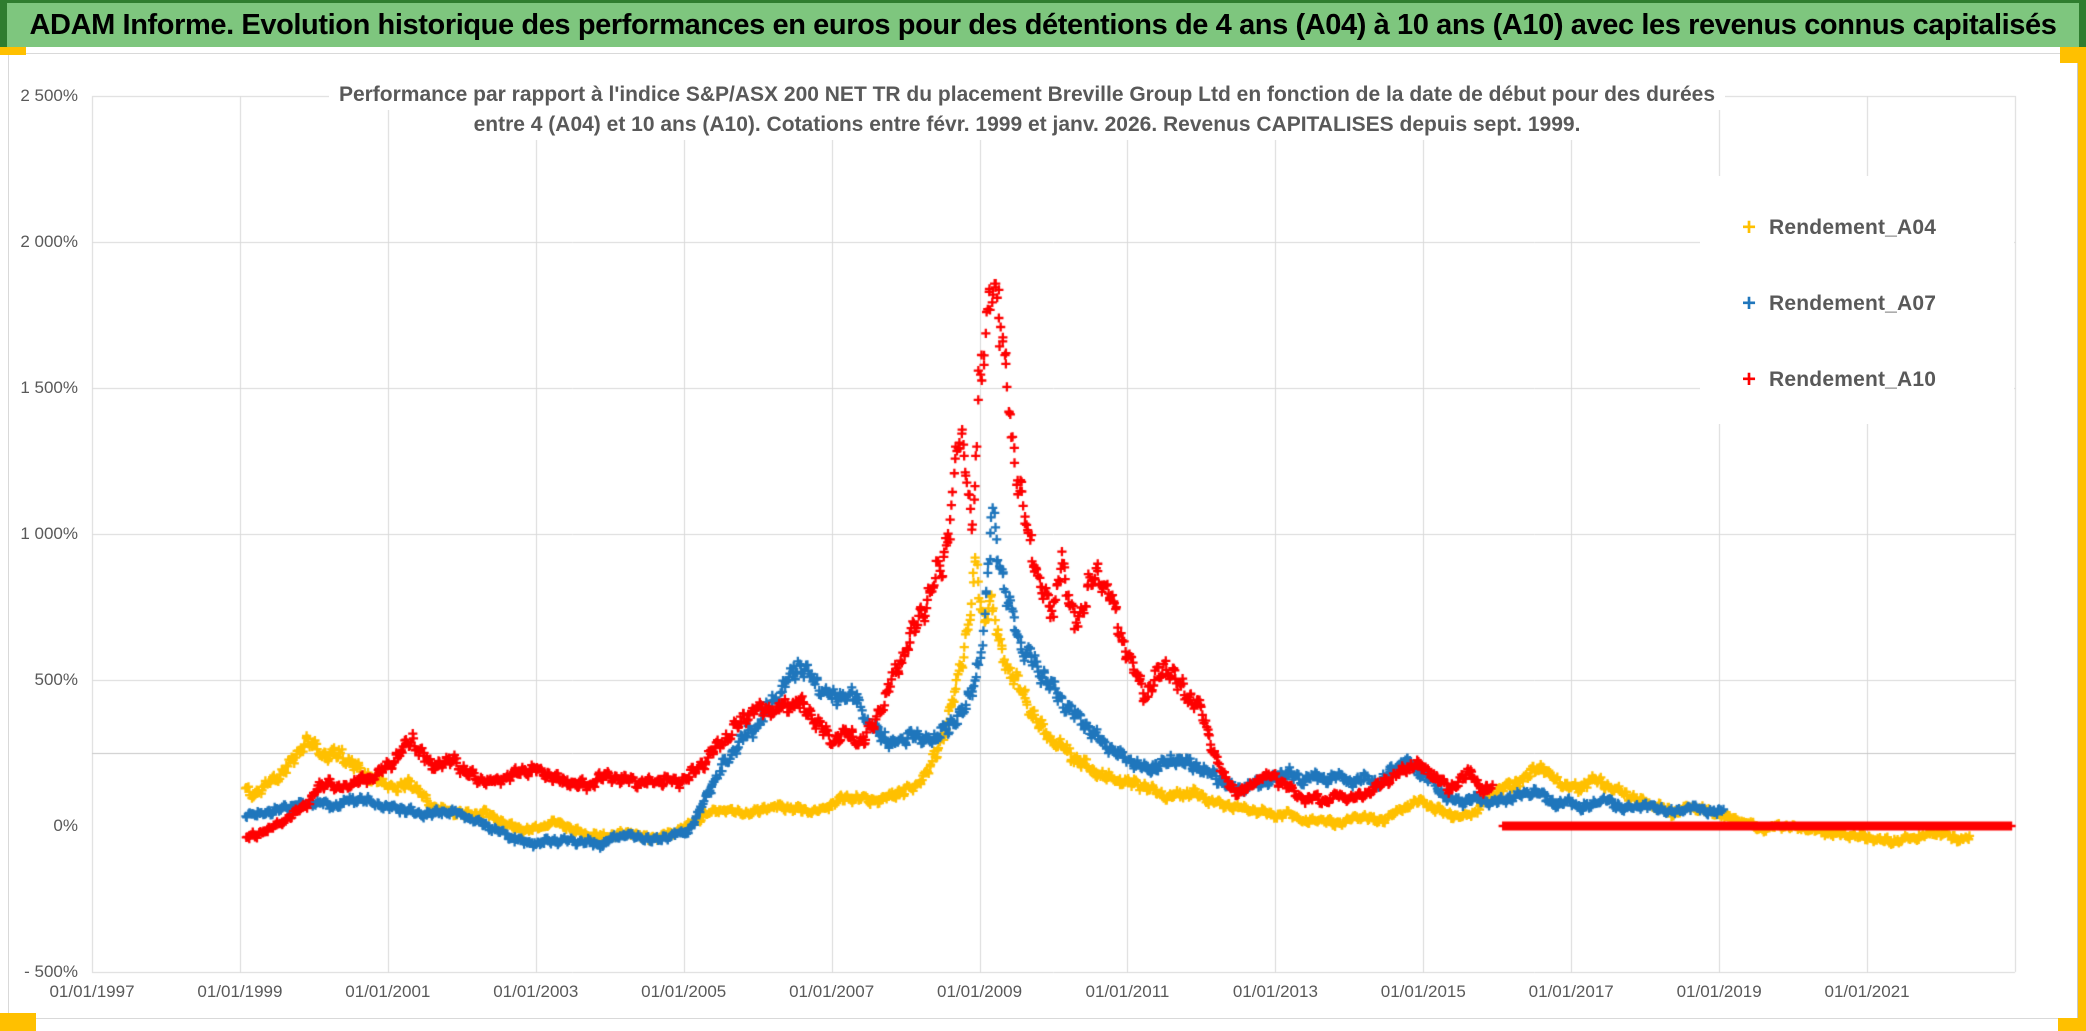 Image resolution: width=2086 pixels, height=1031 pixels. I want to click on x-tick-label: 01/01/2017, so click(1571, 991).